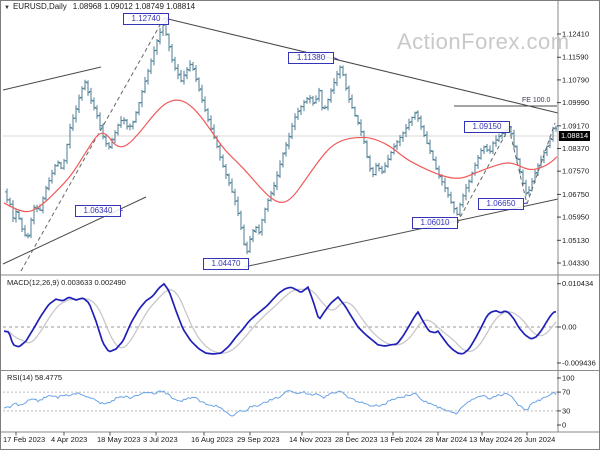 The width and height of the screenshot is (600, 450). I want to click on date-tick-label: 18 May 2023, so click(118, 439).